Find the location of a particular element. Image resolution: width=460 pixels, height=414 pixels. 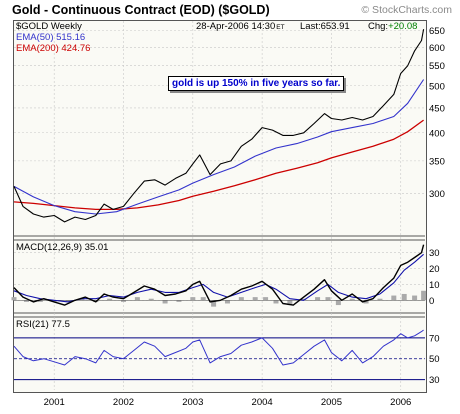

quote-date-text: 28-Apr-2006 14:30 is located at coordinates (236, 26).